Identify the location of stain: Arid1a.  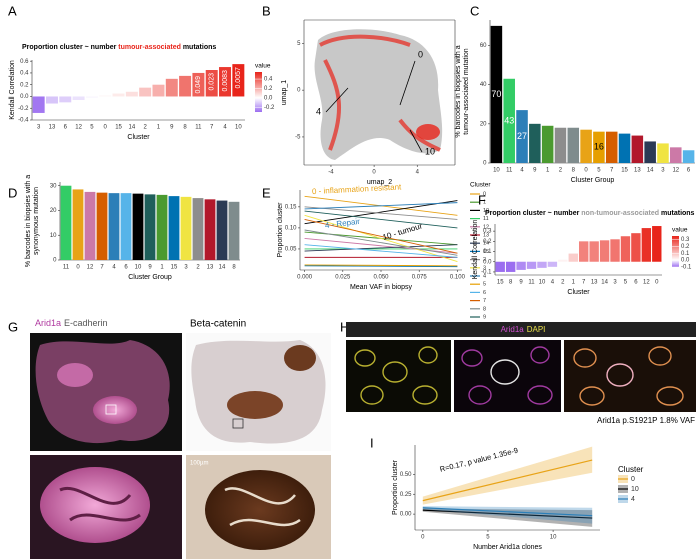
(513, 329).